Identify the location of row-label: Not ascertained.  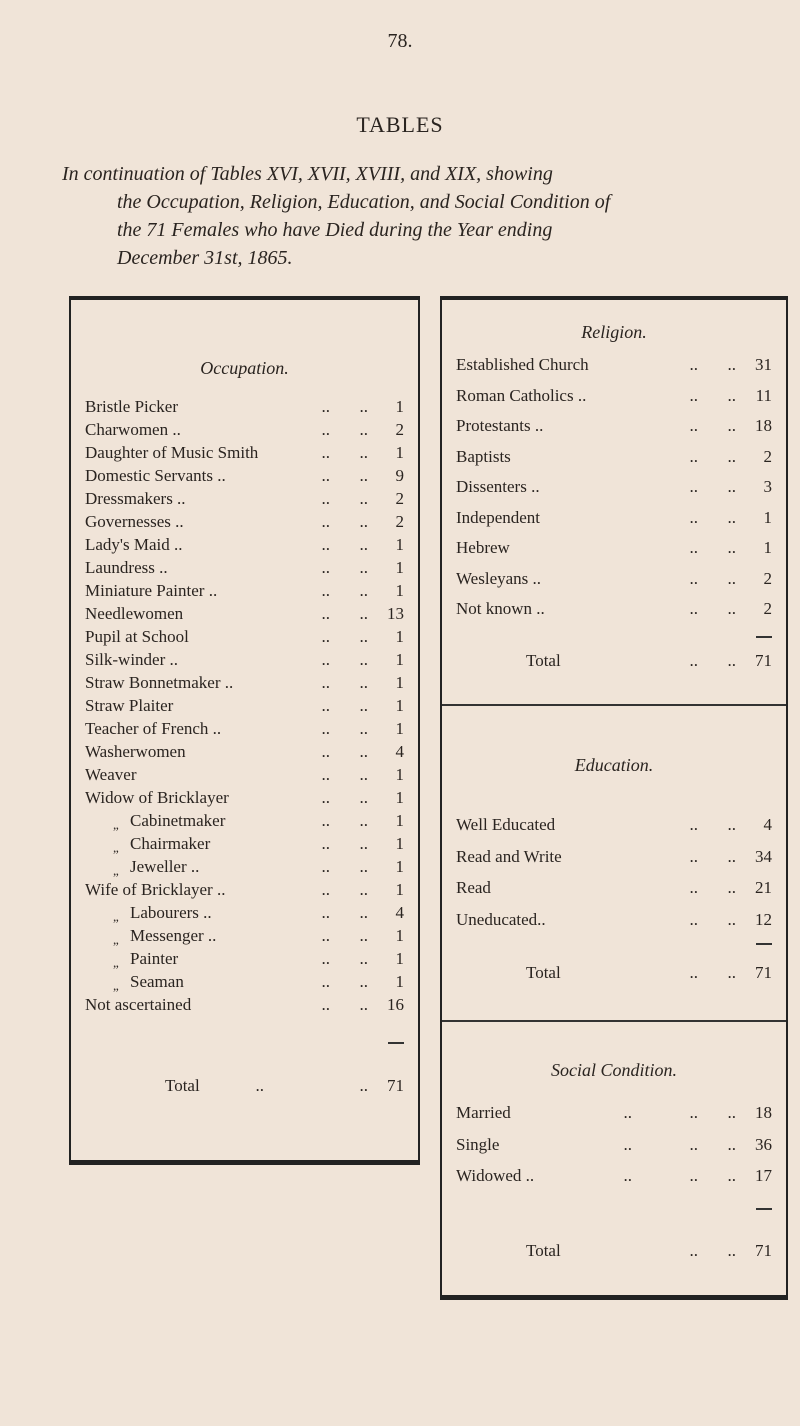
(138, 1004).